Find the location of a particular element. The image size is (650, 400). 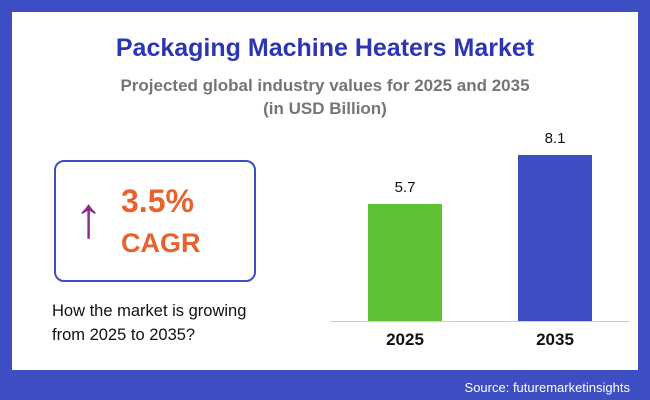

axis-label-2025: 2025 is located at coordinates (405, 339).